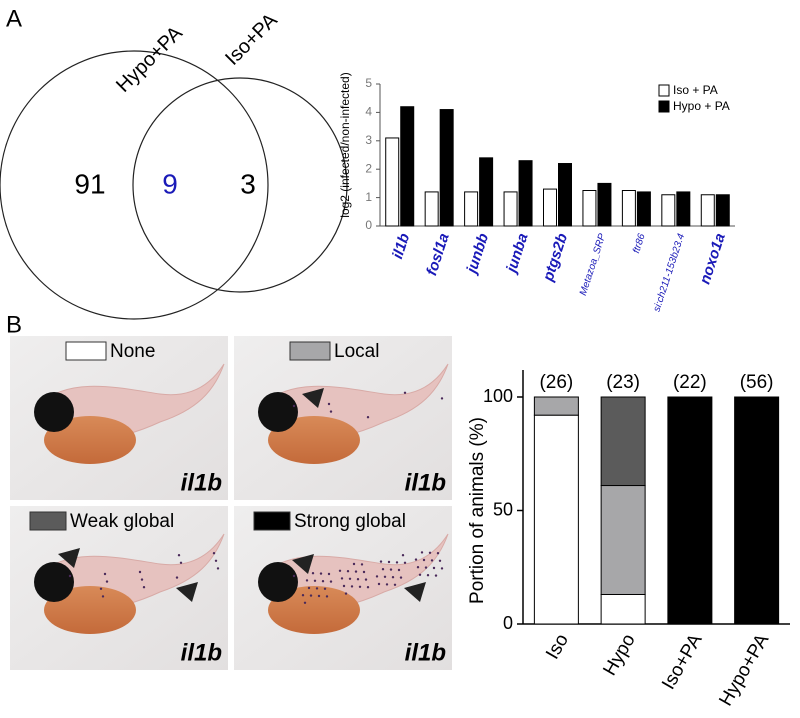 Image resolution: width=800 pixels, height=718 pixels. I want to click on legend-label: Local, so click(356, 351).